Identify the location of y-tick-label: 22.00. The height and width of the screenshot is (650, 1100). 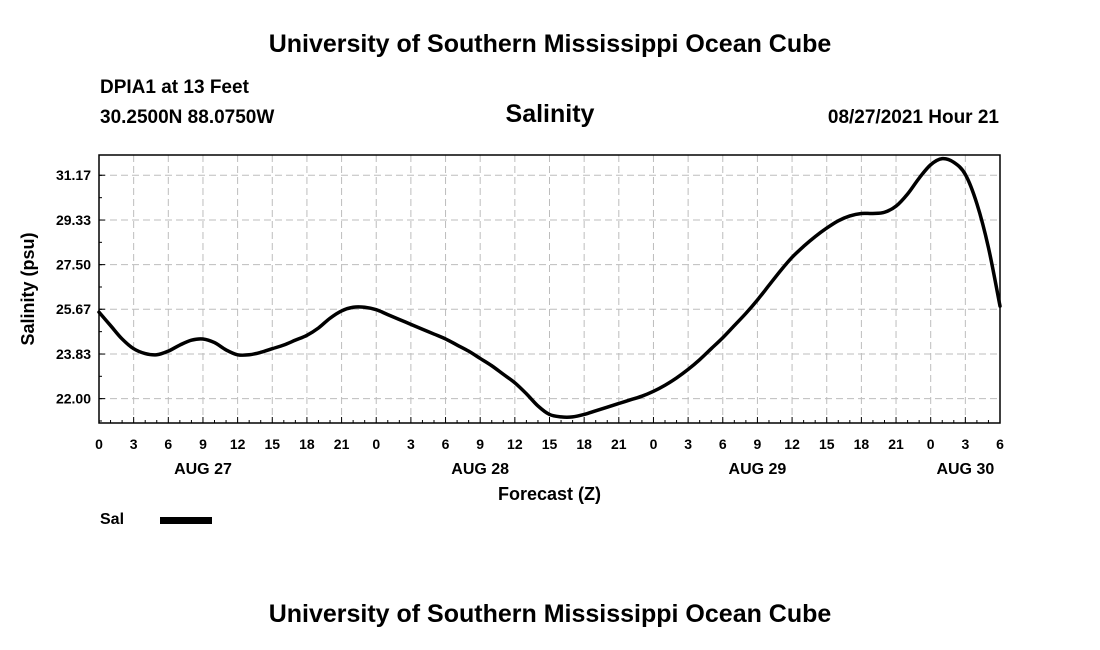
(73, 399).